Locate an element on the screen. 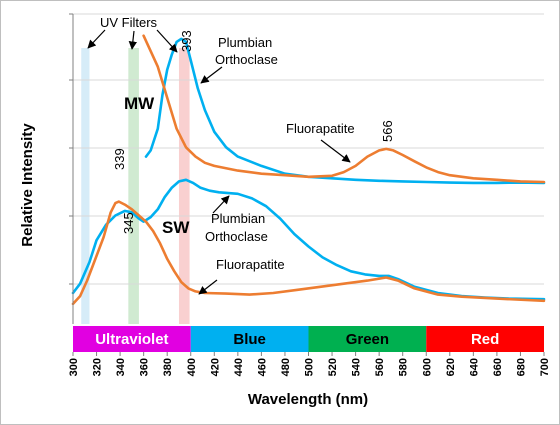 The height and width of the screenshot is (425, 560). x-tick-label: 580 is located at coordinates (404, 367).